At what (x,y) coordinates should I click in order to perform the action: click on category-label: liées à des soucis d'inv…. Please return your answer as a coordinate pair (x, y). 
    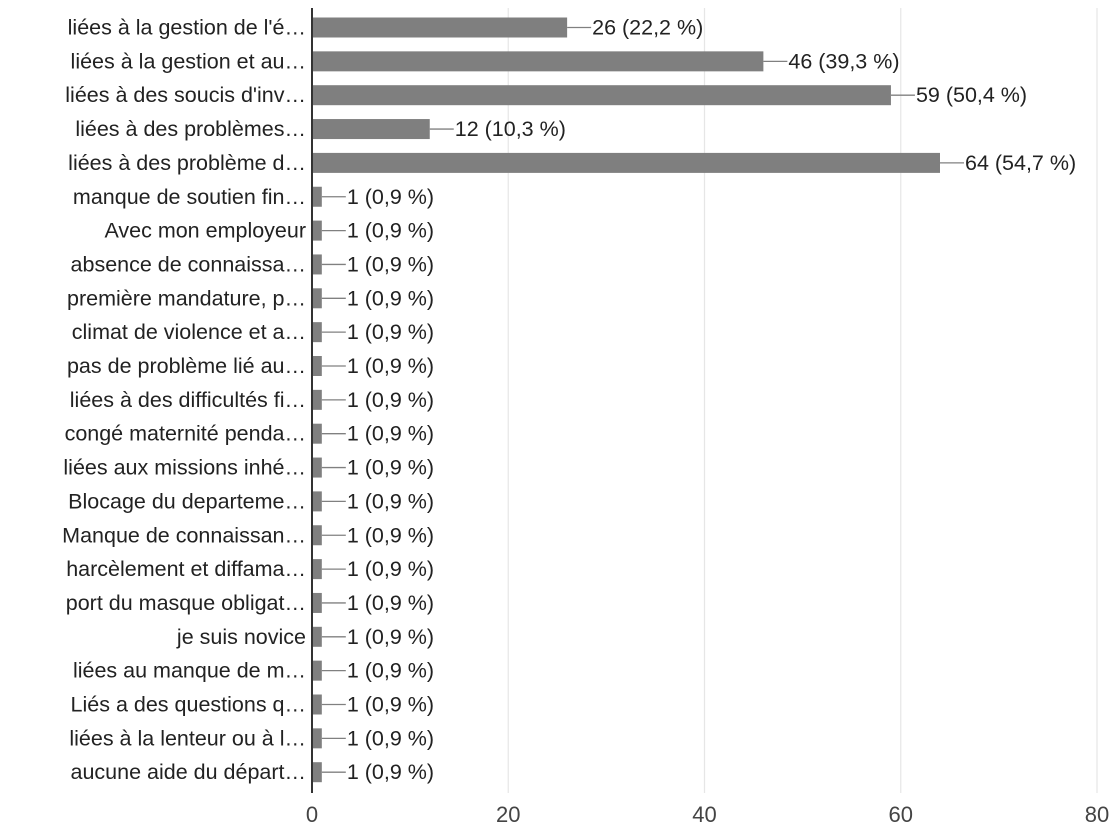
    Looking at the image, I should click on (185, 95).